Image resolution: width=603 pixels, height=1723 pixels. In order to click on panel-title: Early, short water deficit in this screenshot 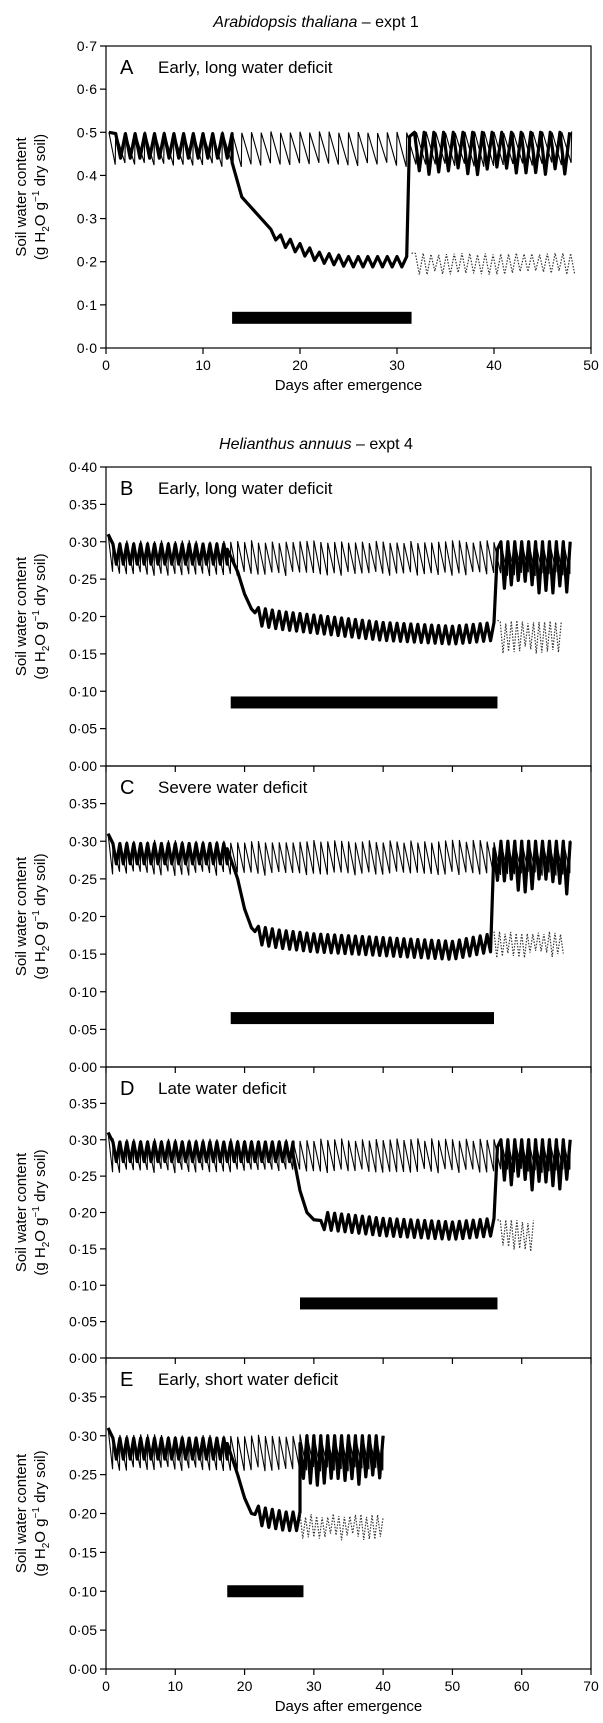, I will do `click(248, 1379)`.